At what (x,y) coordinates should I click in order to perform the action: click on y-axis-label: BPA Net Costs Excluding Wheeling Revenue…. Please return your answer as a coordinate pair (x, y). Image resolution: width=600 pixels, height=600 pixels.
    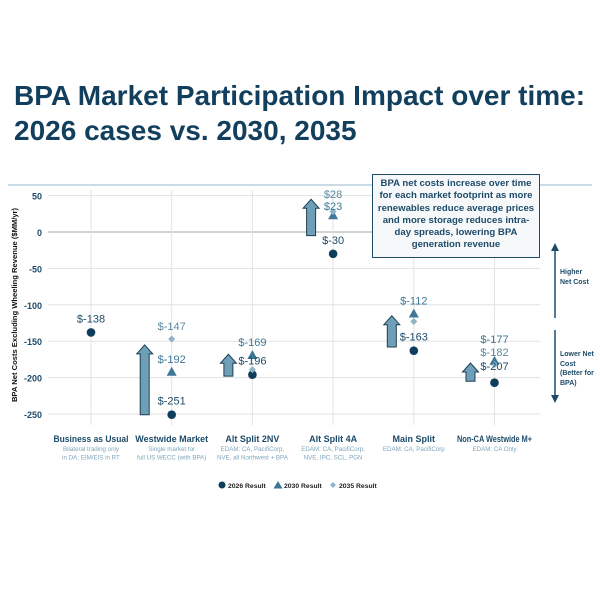
    Looking at the image, I should click on (14, 304).